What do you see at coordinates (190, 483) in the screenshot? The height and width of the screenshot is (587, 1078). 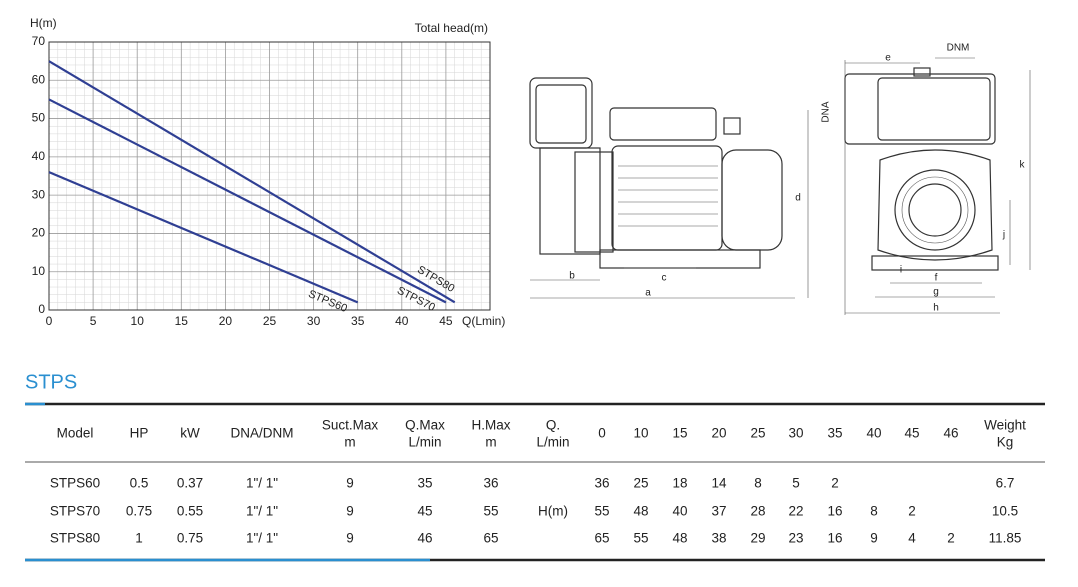 I see `table-cell: 0.37` at bounding box center [190, 483].